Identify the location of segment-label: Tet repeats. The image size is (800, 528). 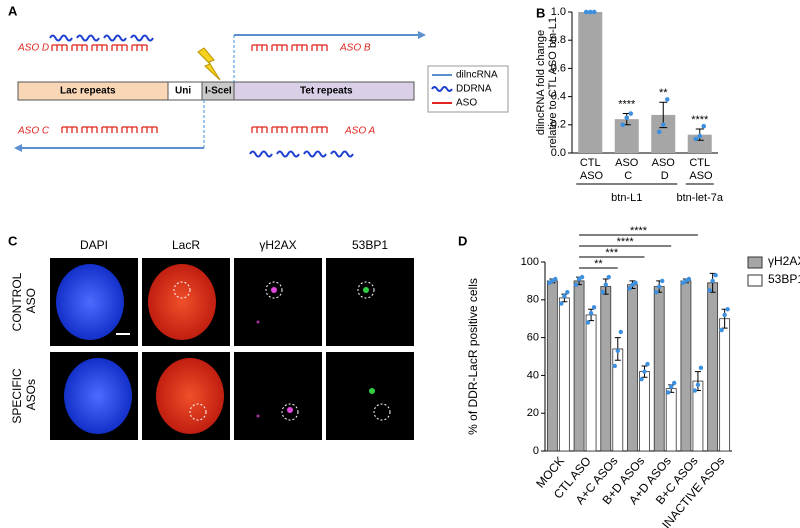
(326, 91).